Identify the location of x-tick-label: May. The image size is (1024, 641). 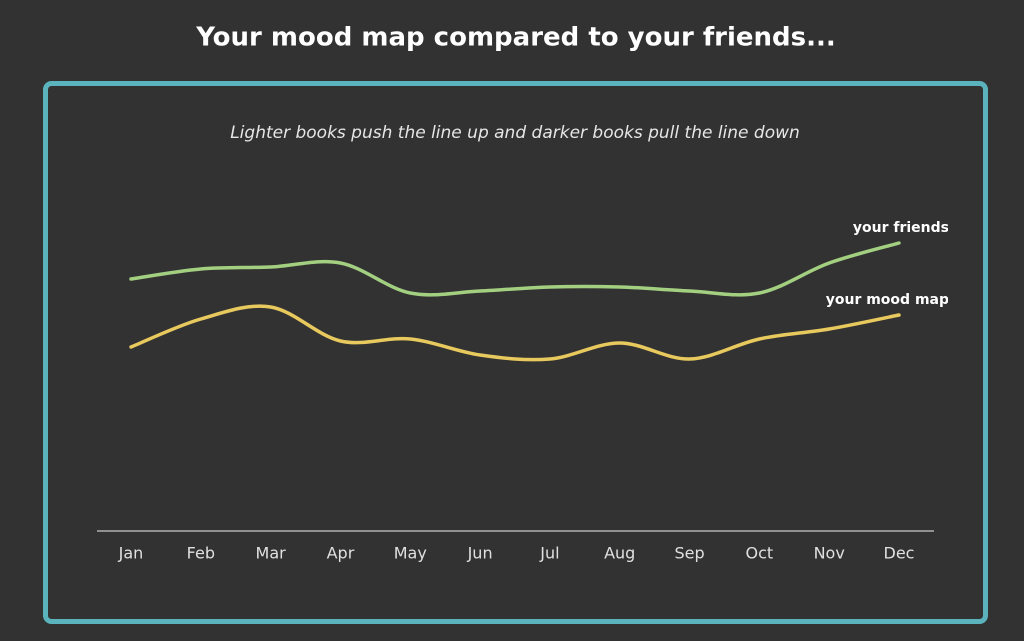
(410, 553).